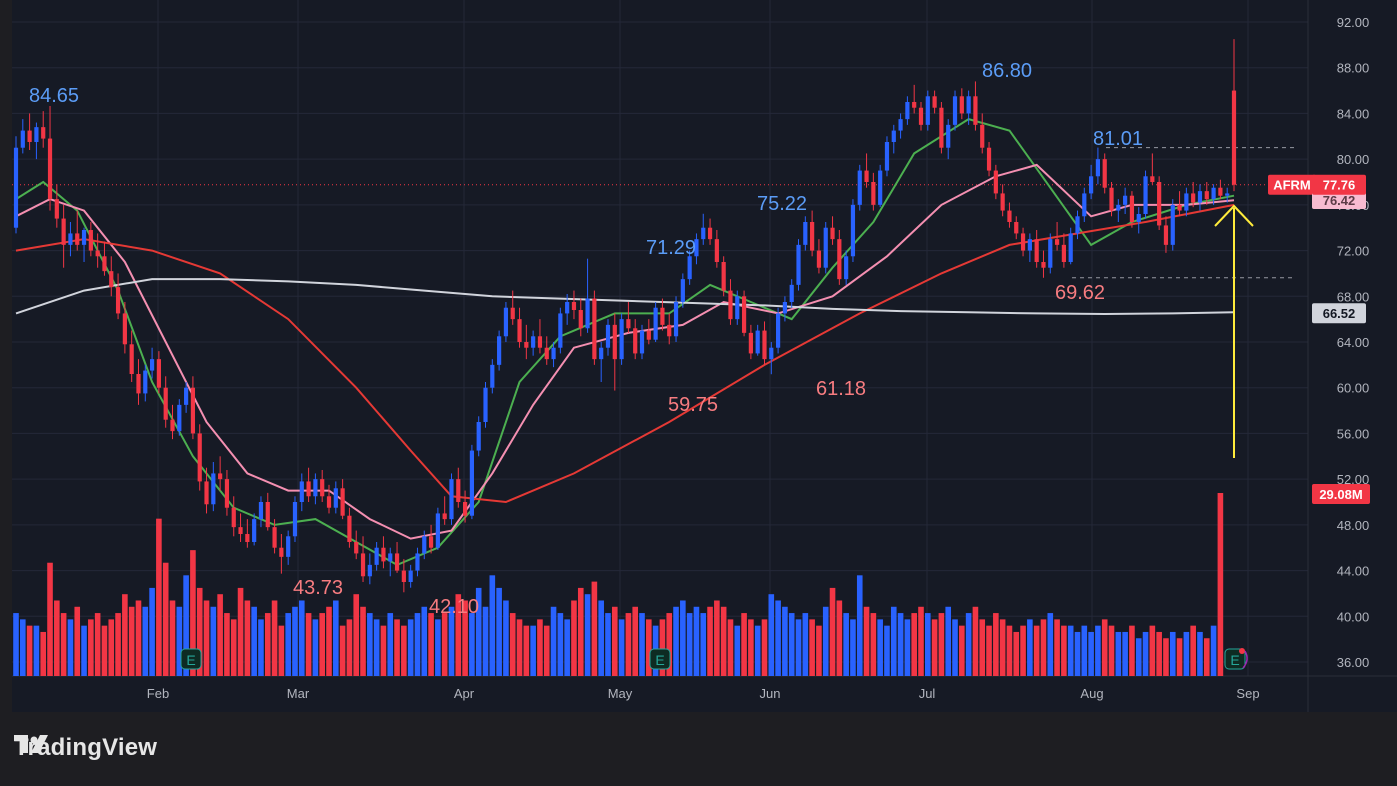 The height and width of the screenshot is (786, 1397). I want to click on symbol-tag, so click(1292, 184).